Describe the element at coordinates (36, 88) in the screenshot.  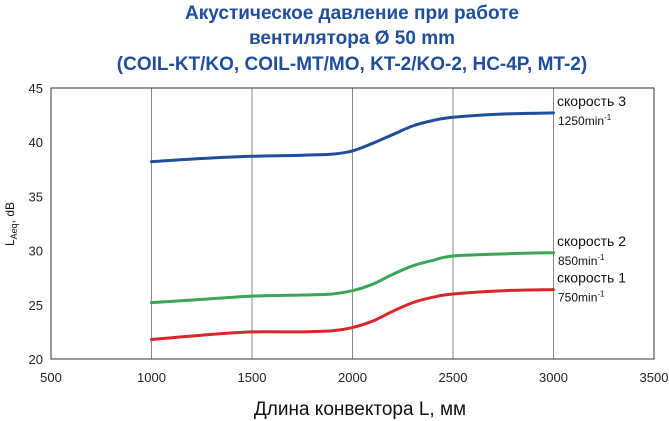
I see `y-tick-label: 45` at that location.